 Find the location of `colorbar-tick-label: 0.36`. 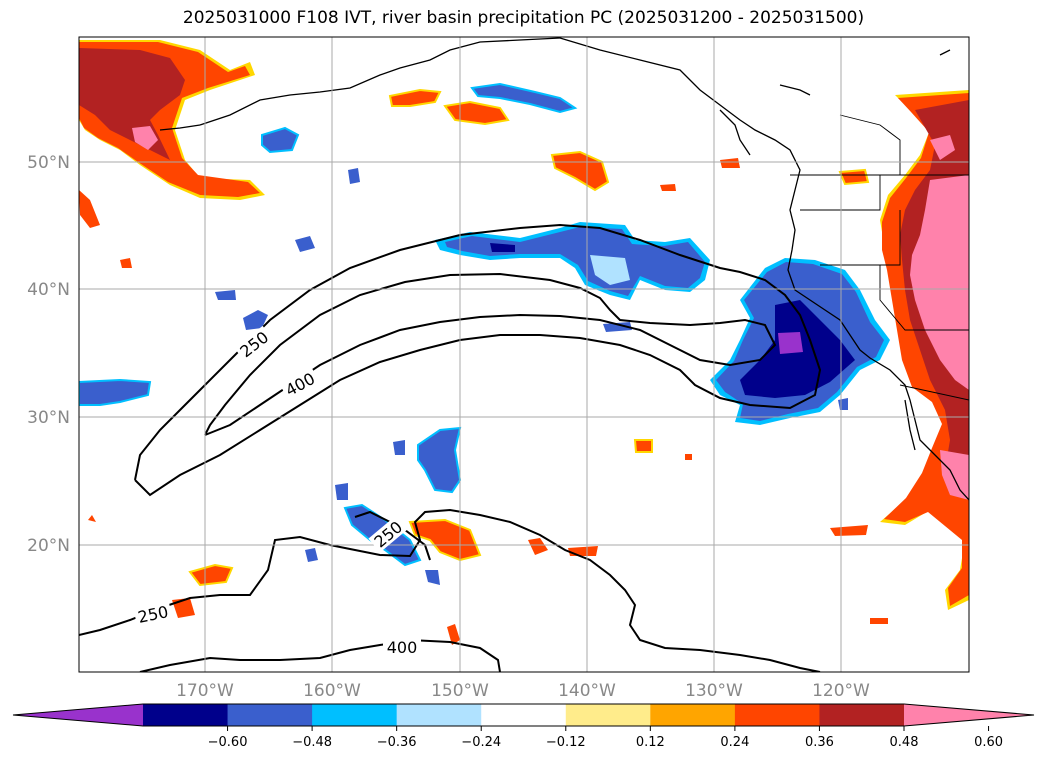

colorbar-tick-label: 0.36 is located at coordinates (819, 742).